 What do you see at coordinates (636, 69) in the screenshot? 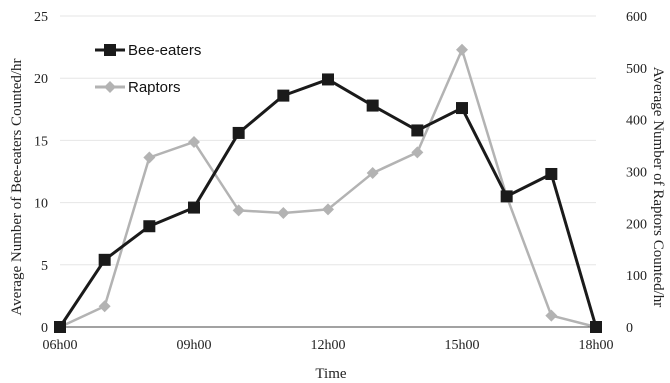
I see `y-right-tick-label: 500` at bounding box center [636, 69].